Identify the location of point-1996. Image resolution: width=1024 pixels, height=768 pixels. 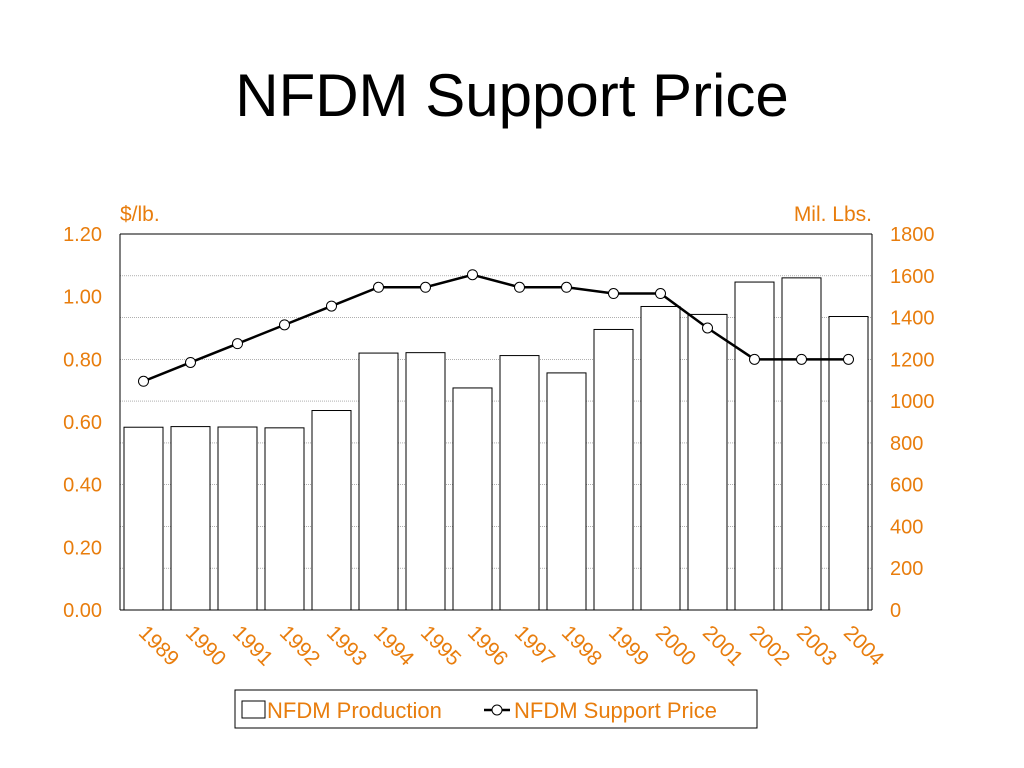
(472, 275).